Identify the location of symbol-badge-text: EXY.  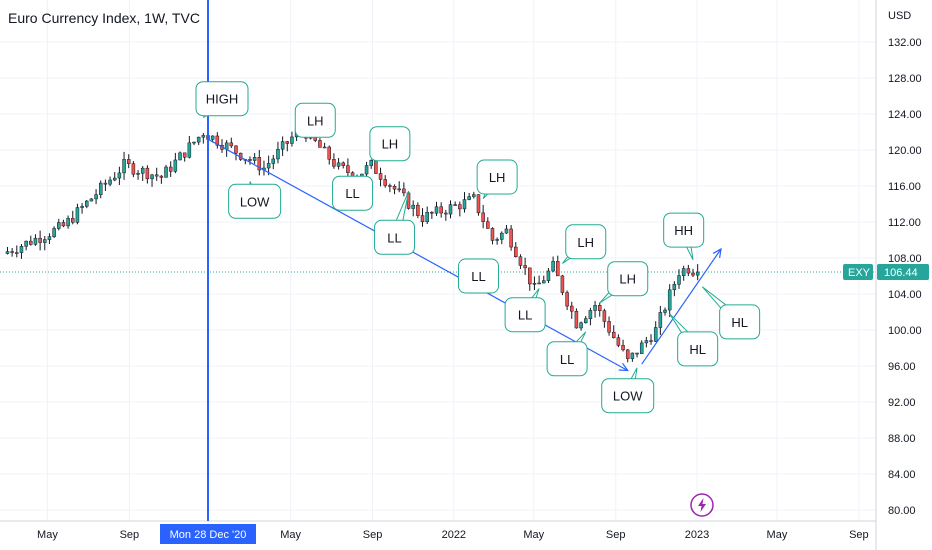
(859, 273).